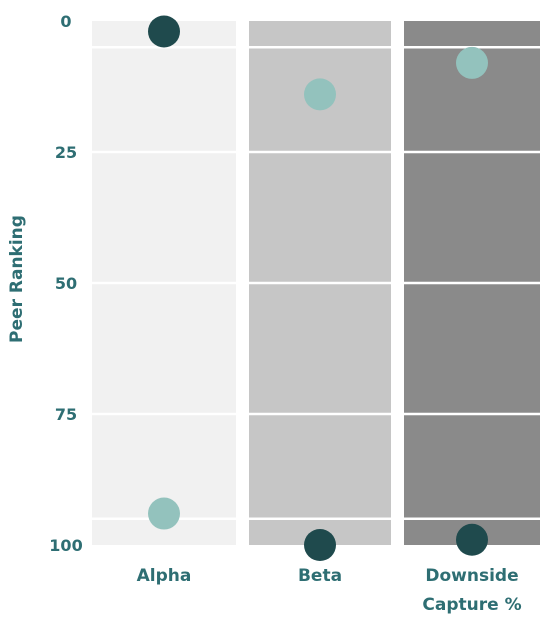  I want to click on y-axis-ticks: 0 25 50 75 100, so click(65, 283).